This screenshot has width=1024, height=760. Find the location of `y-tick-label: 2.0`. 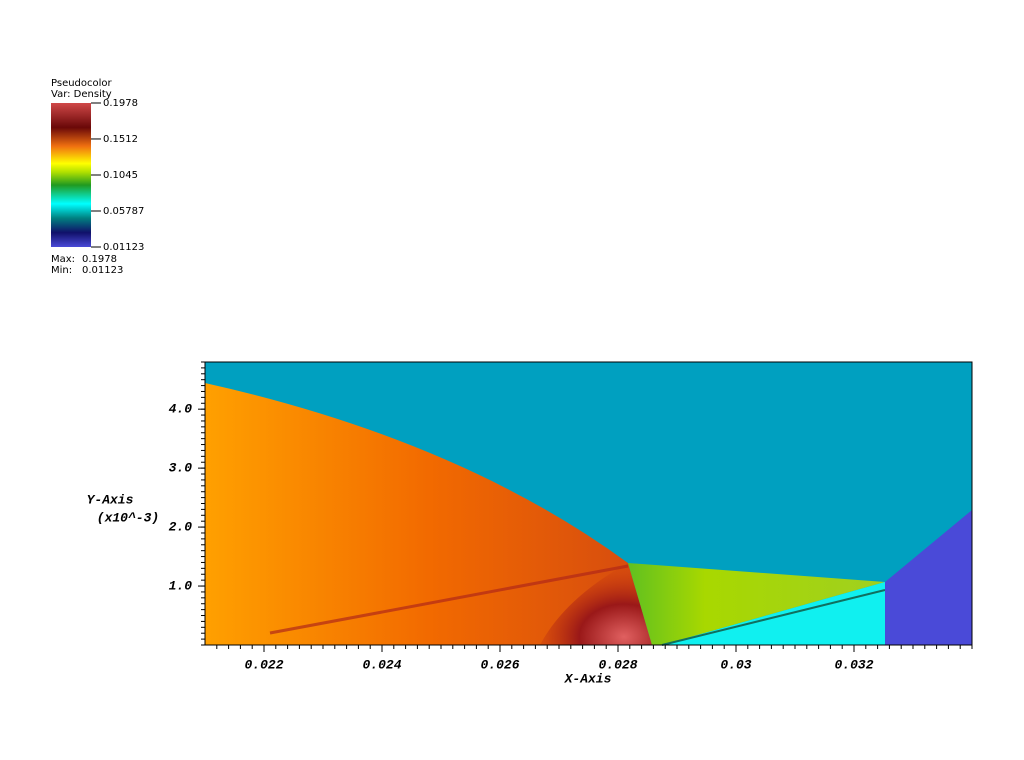

y-tick-label: 2.0 is located at coordinates (181, 527).